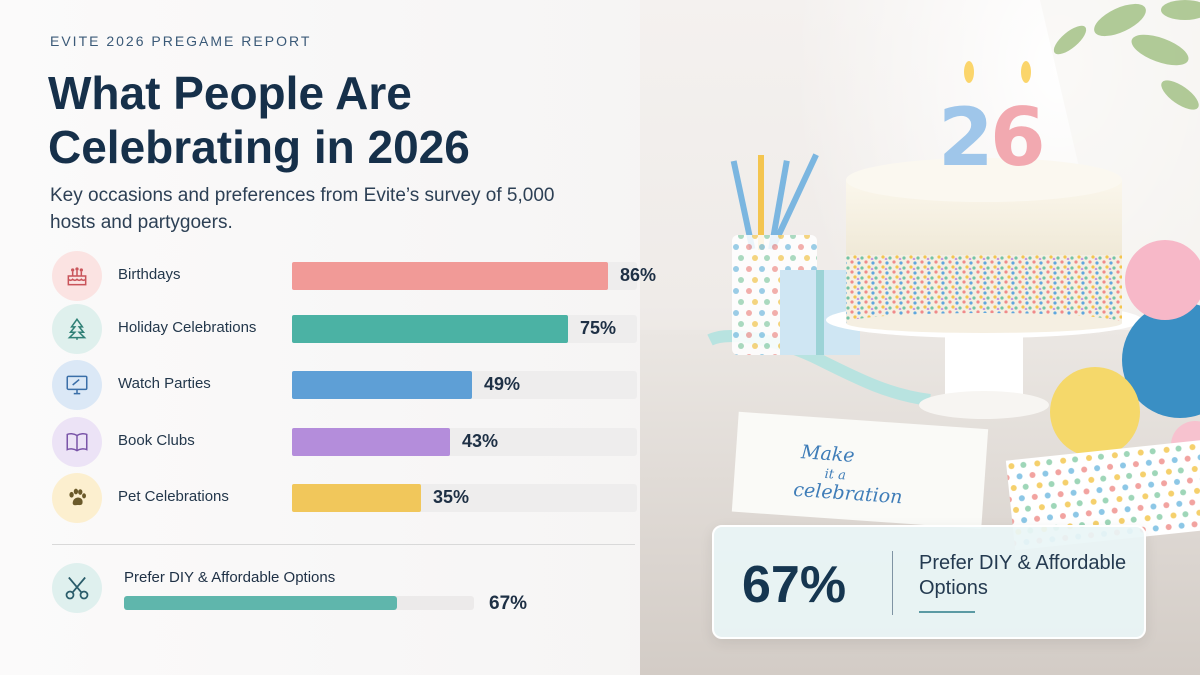 This screenshot has width=1200, height=675. What do you see at coordinates (502, 384) in the screenshot?
I see `bar-value-label: 49%` at bounding box center [502, 384].